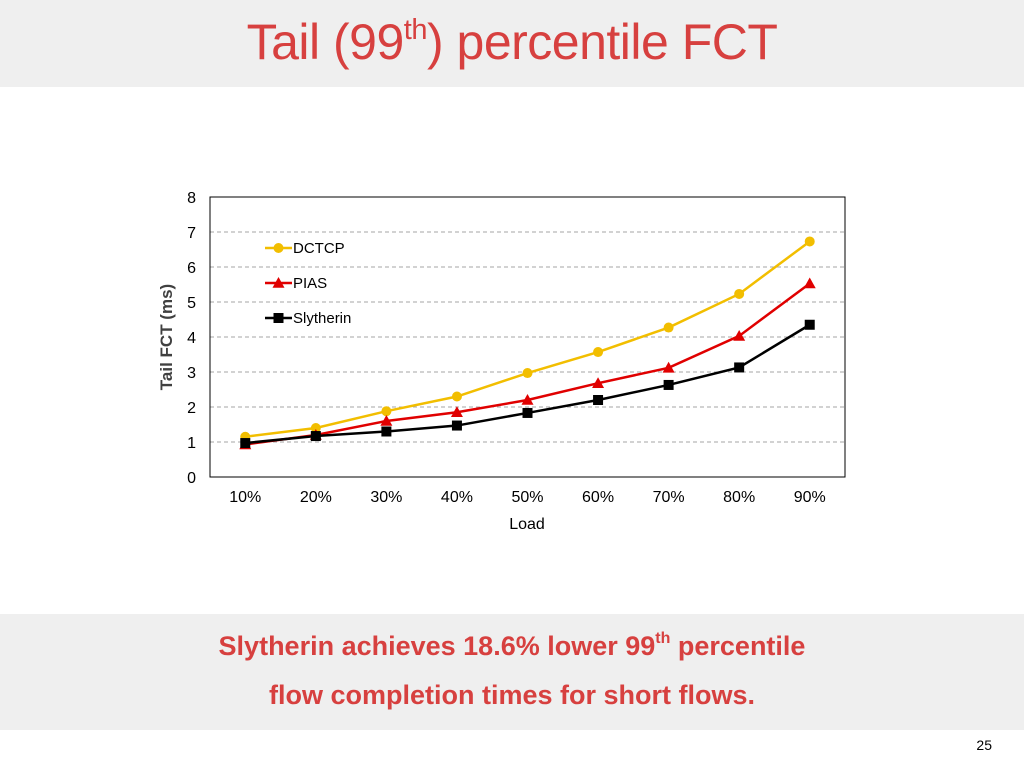 The image size is (1024, 768). What do you see at coordinates (191, 373) in the screenshot?
I see `y-tick-label: 3` at bounding box center [191, 373].